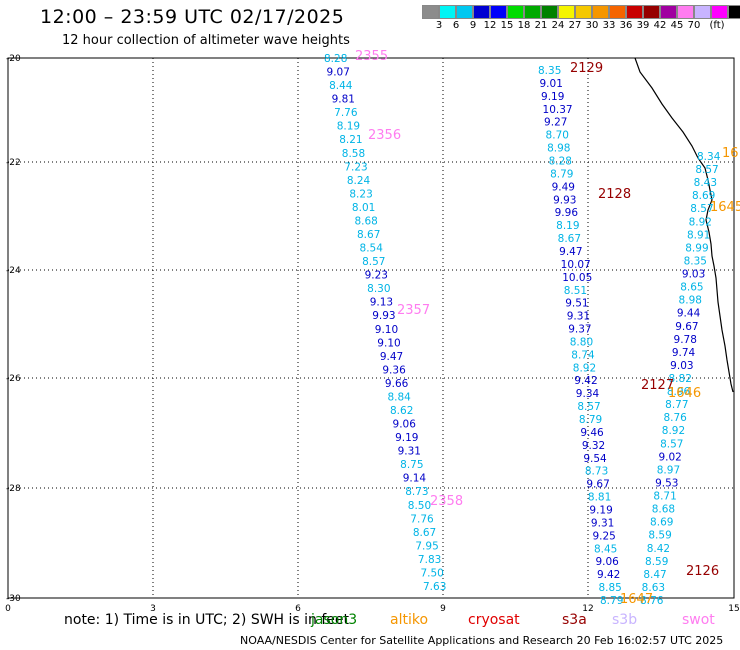  What do you see at coordinates (426, 546) in the screenshot?
I see `wave-height-value: 7.95` at bounding box center [426, 546].